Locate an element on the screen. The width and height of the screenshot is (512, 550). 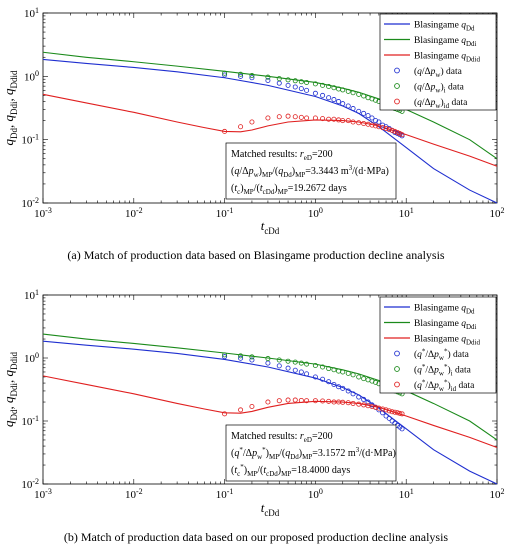
annotation-line-1: Matched results: reD=200 is located at coordinates (282, 155).